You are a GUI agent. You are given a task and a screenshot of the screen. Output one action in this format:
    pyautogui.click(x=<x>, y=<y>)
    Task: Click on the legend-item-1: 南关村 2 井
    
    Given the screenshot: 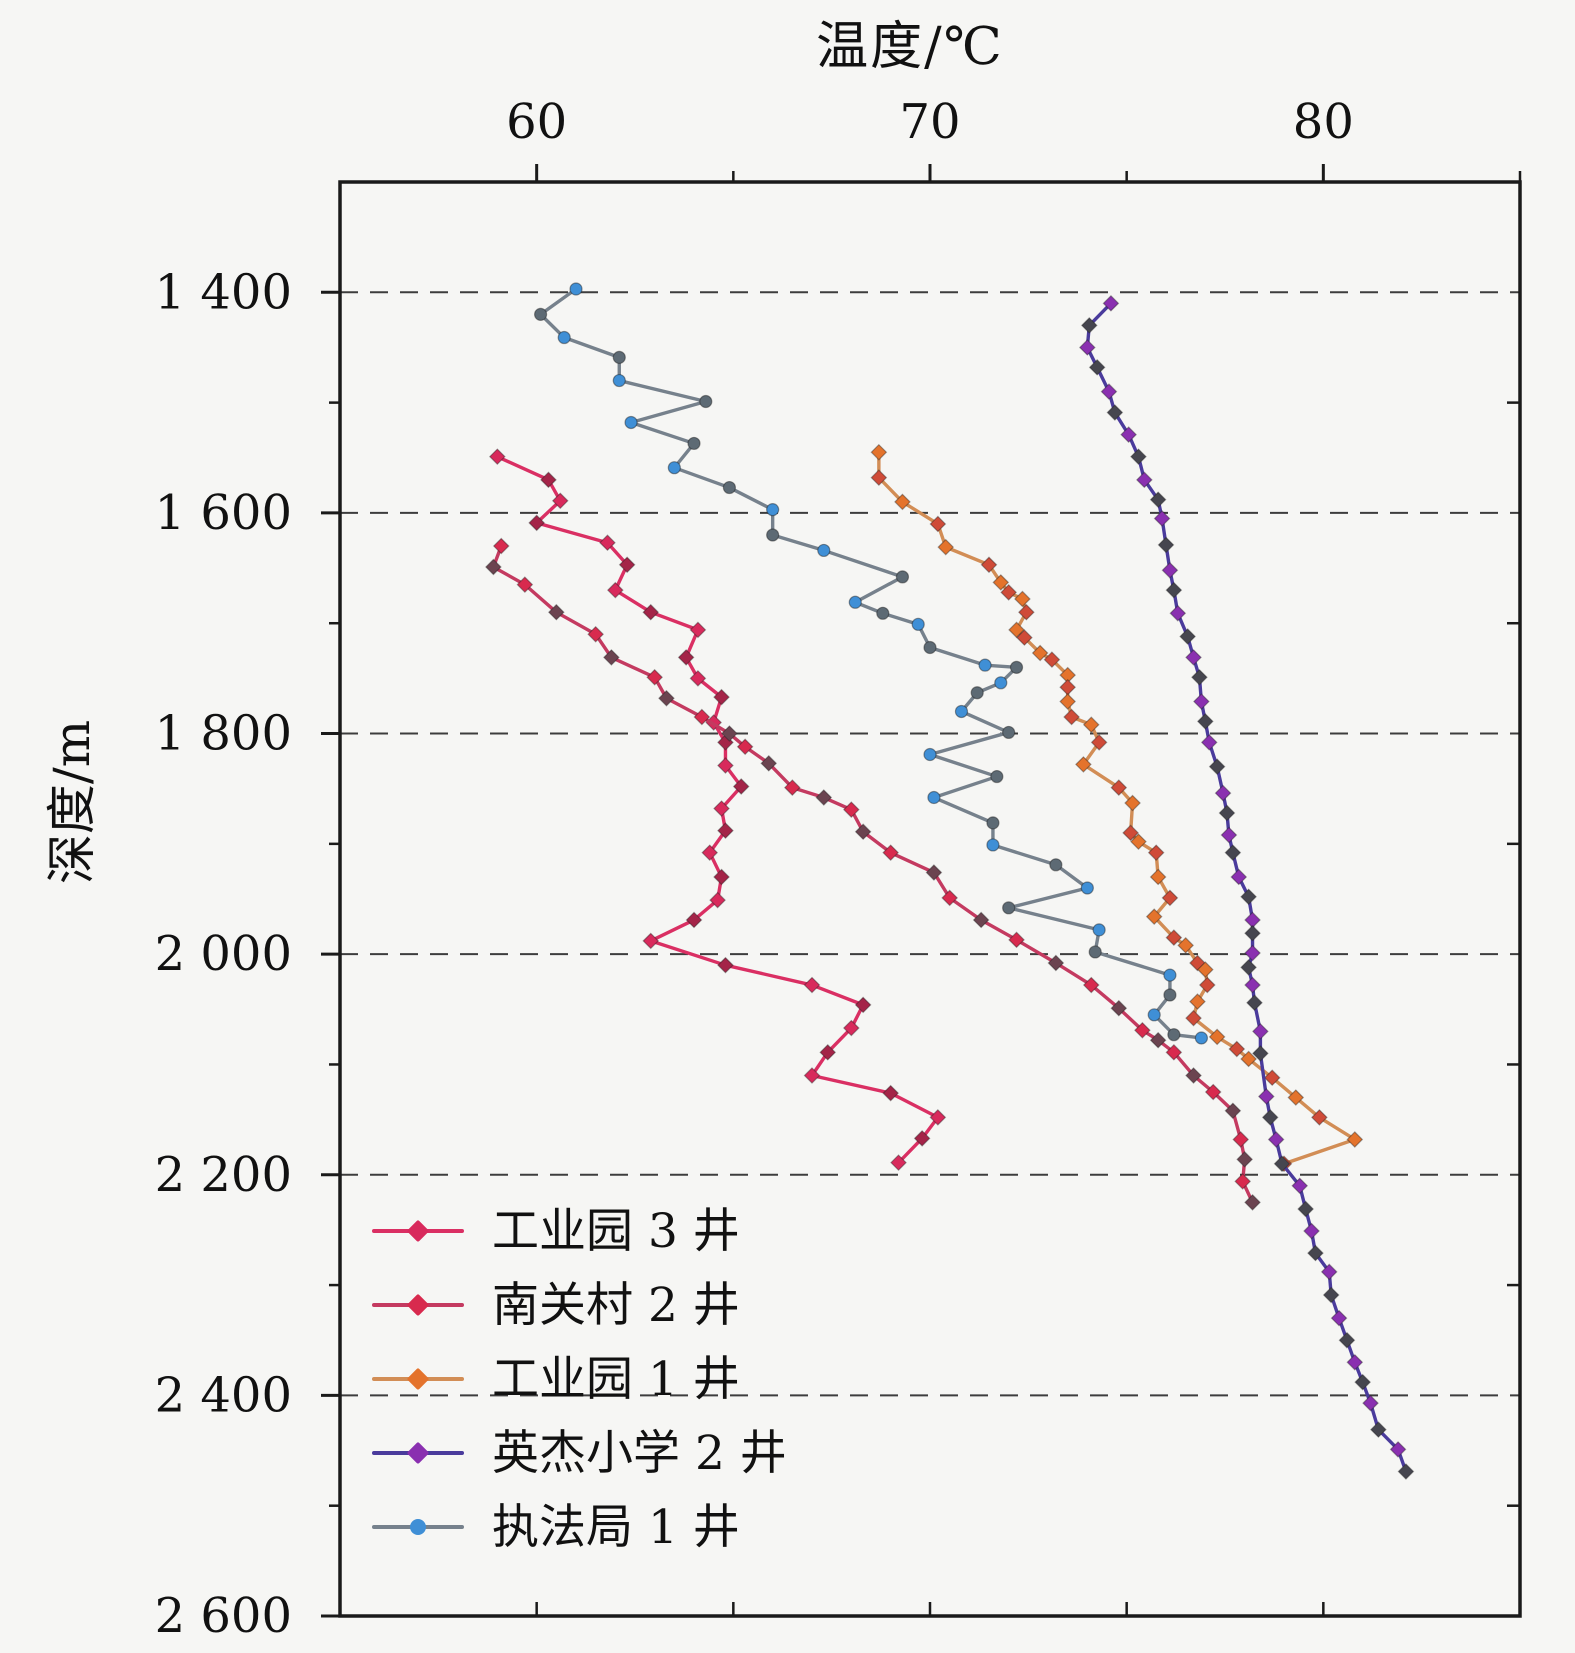 What is the action you would take?
    pyautogui.click(x=579, y=1305)
    